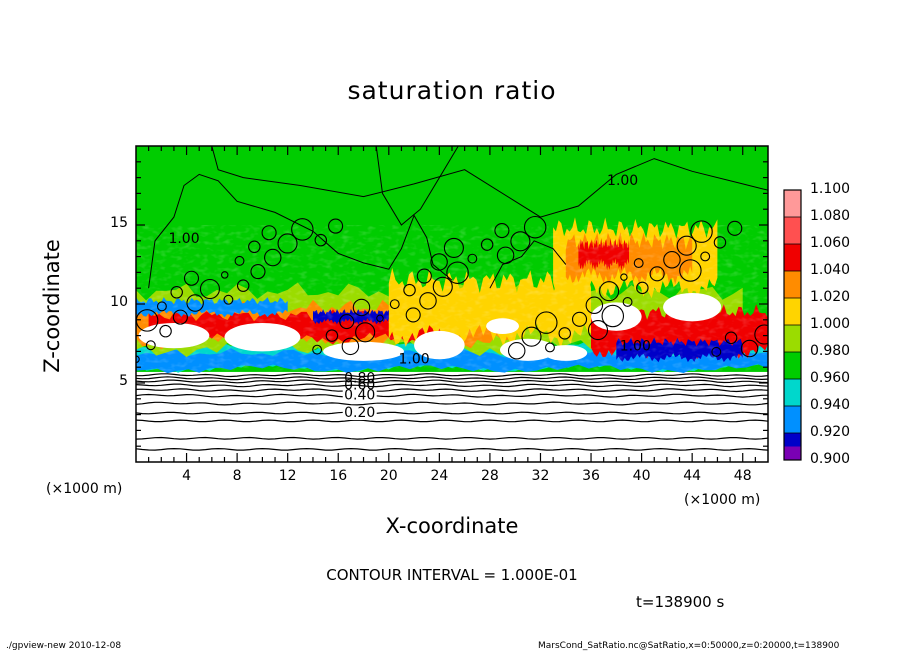 The image size is (904, 654). Describe the element at coordinates (679, 332) in the screenshot. I see `field-band-red-right` at that location.